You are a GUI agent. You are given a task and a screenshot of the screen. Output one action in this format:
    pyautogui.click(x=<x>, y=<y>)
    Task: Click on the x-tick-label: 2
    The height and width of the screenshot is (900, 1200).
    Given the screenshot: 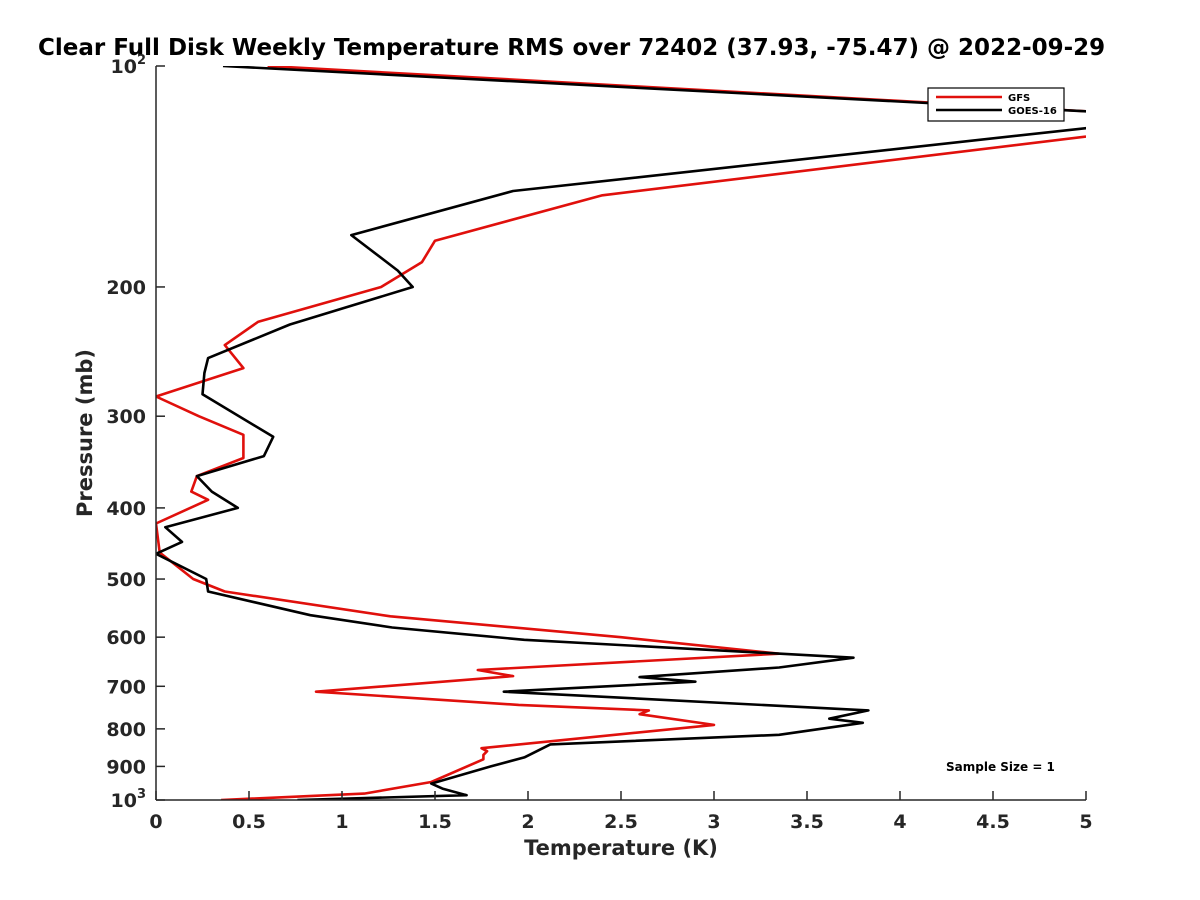 What is the action you would take?
    pyautogui.click(x=527, y=822)
    